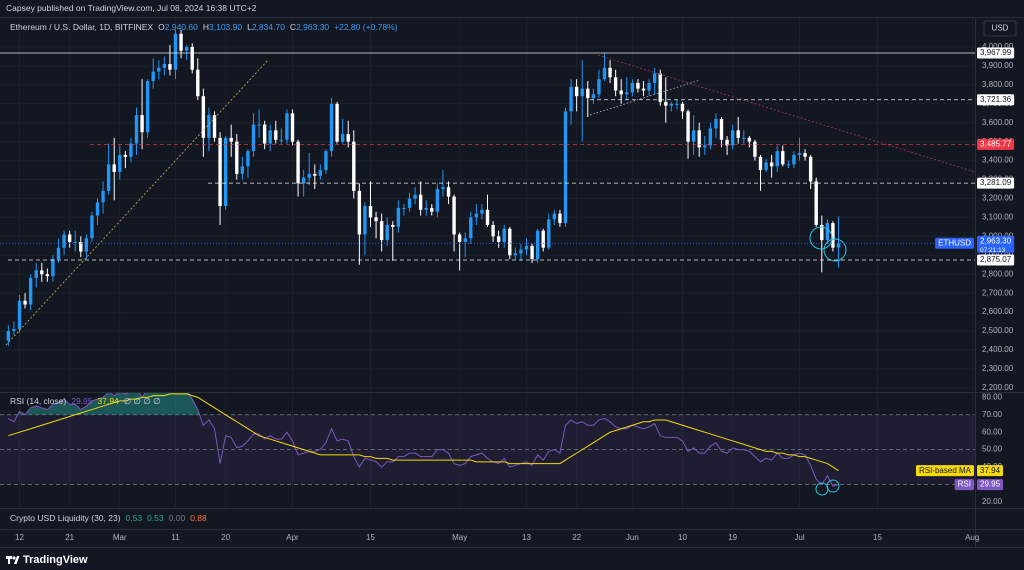  I want to click on rsi-legend: RSI (14, close) 29.95 37.94 ∅ ∅ ∅ ∅, so click(85, 401).